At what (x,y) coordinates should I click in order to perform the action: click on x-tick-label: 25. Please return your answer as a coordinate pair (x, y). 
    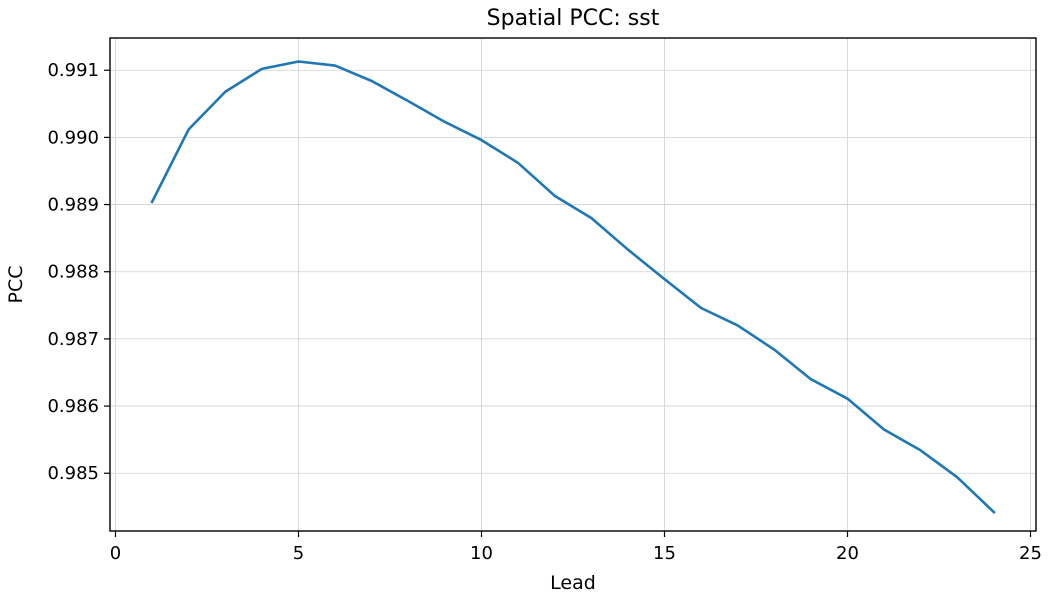
    Looking at the image, I should click on (1030, 553).